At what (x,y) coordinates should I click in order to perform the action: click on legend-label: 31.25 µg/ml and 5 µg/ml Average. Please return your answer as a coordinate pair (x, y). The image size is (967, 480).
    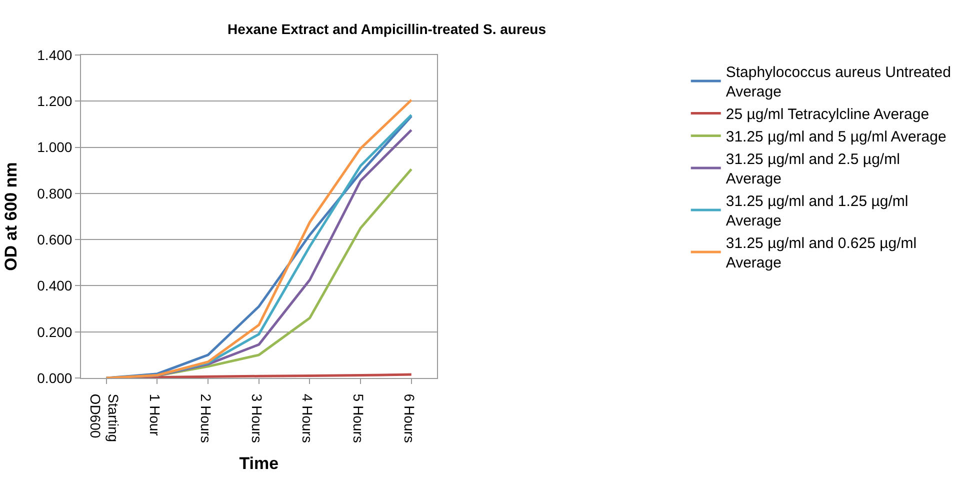
    Looking at the image, I should click on (836, 137).